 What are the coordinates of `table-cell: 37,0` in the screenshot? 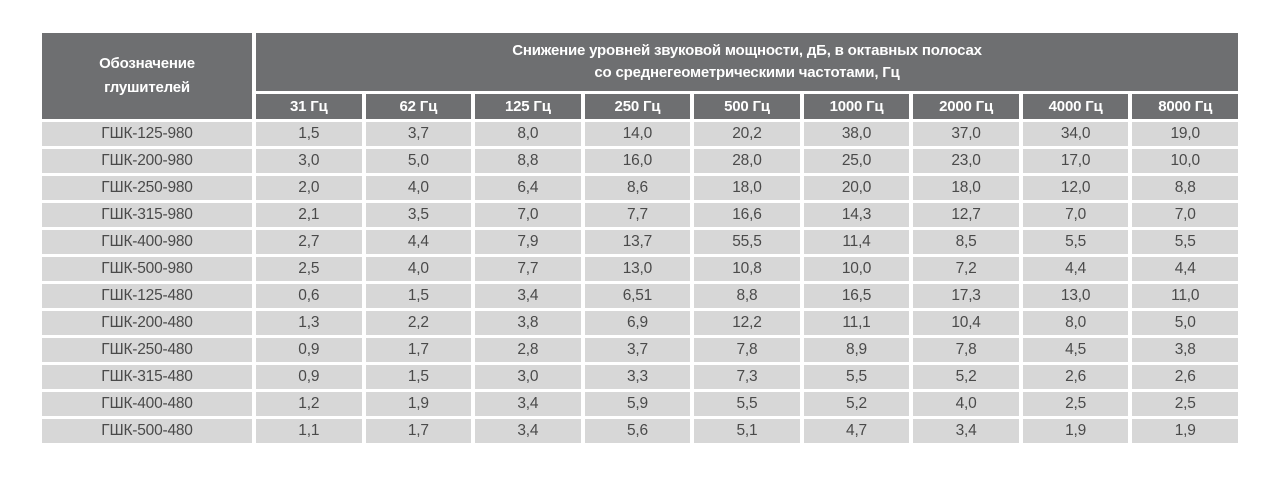 It's located at (966, 134).